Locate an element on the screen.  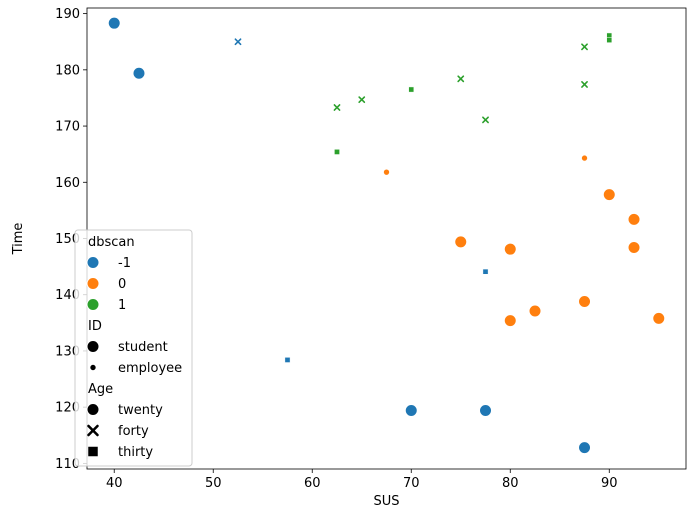
y-tick-label: 110 is located at coordinates (67, 464).